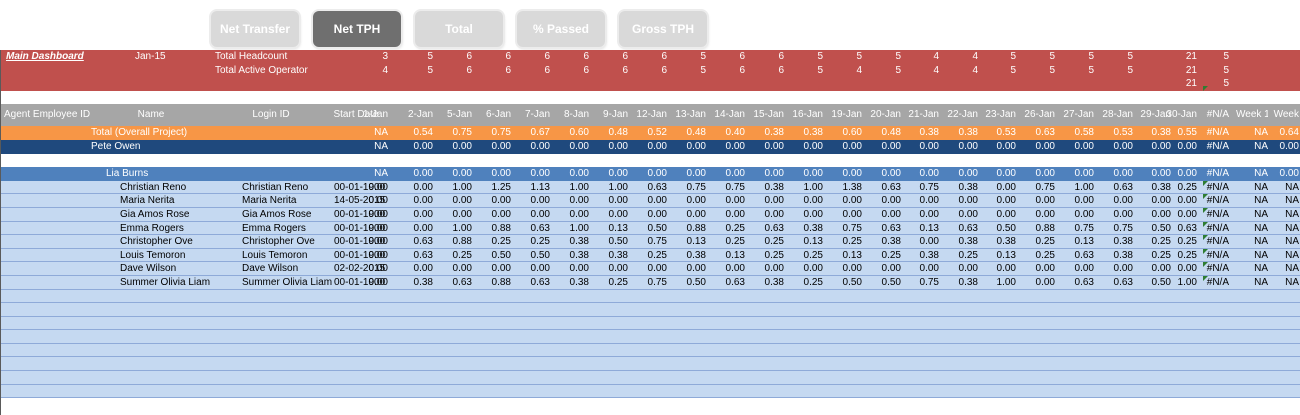 The image size is (1300, 415). Describe the element at coordinates (360, 269) in the screenshot. I see `employee-start-date: 02-02-2015` at that location.